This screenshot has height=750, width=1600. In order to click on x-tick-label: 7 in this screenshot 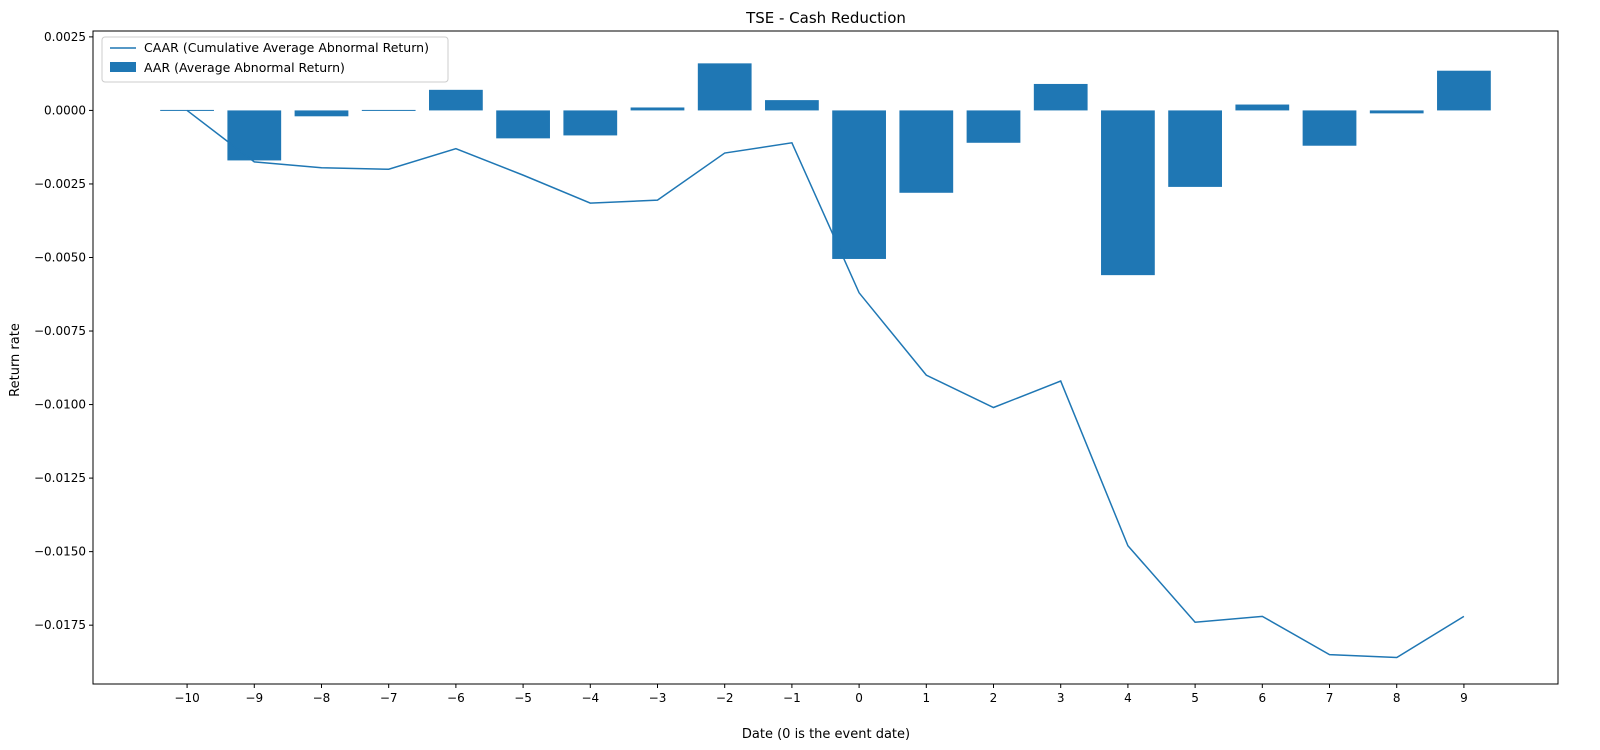, I will do `click(1330, 698)`.